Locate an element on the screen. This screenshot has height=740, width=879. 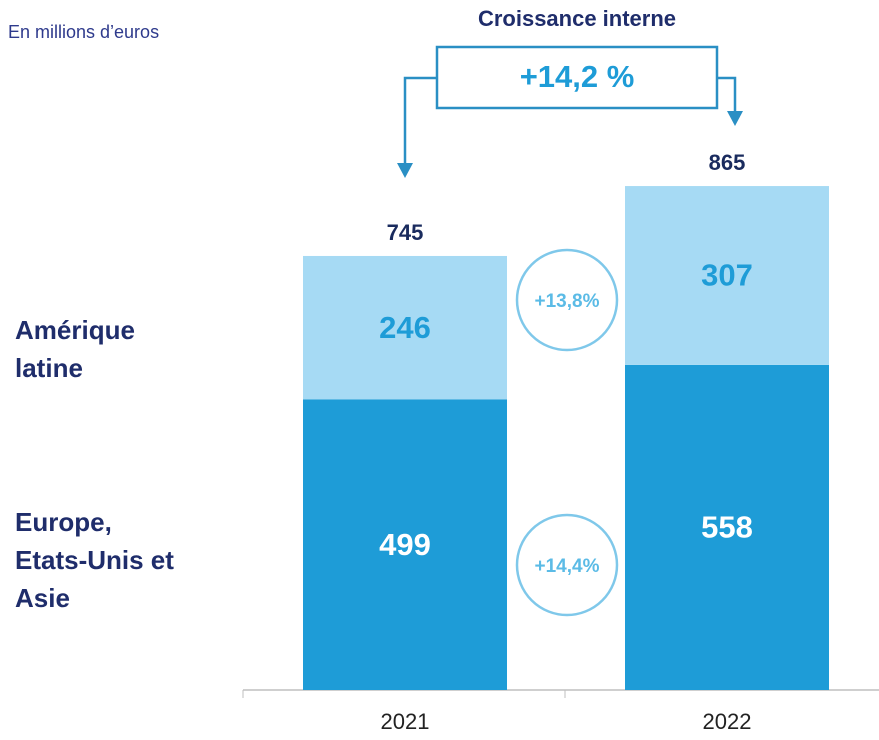
value-label: 499 is located at coordinates (405, 544).